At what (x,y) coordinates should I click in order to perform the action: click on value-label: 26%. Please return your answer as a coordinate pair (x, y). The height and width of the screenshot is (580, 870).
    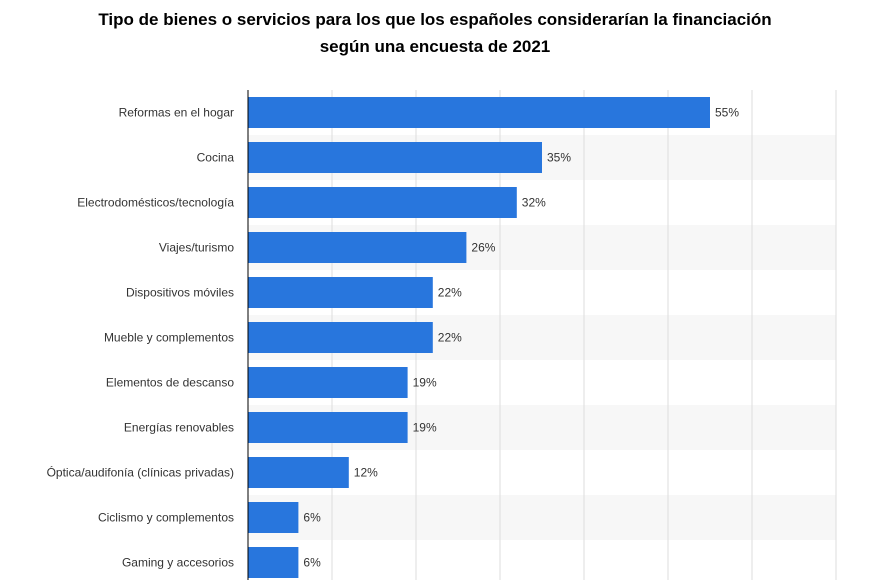
    Looking at the image, I should click on (483, 248).